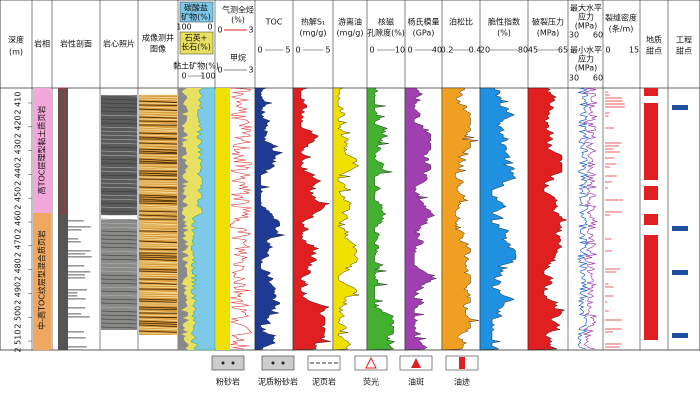 Image resolution: width=700 pixels, height=396 pixels. What do you see at coordinates (274, 22) in the screenshot?
I see `label: TOC` at bounding box center [274, 22].